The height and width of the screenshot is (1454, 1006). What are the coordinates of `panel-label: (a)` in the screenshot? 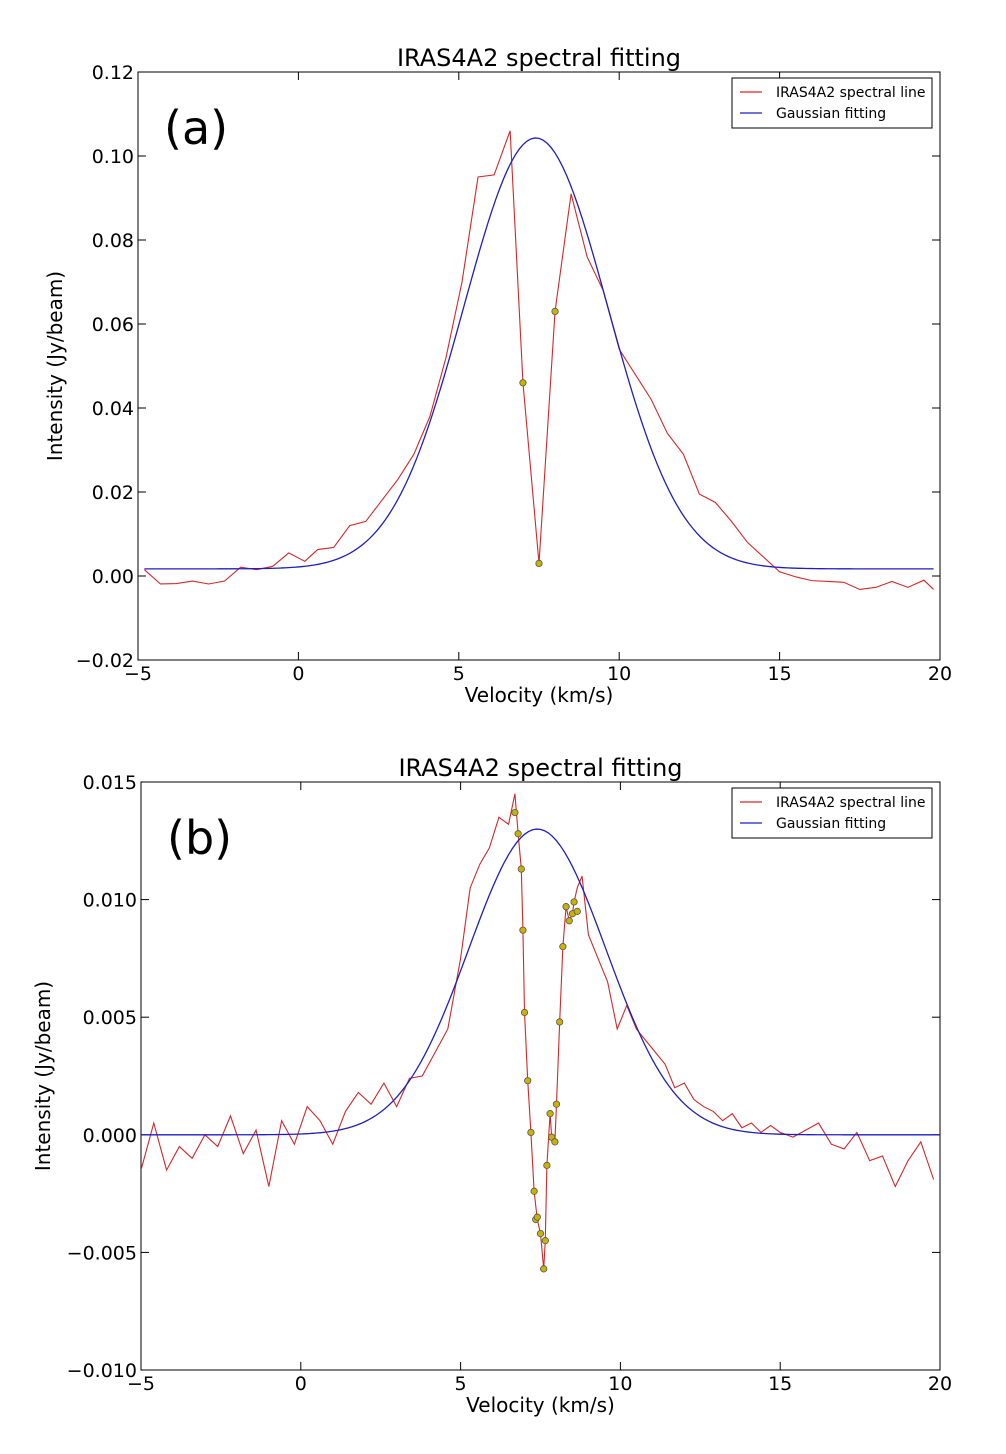 It's located at (196, 128).